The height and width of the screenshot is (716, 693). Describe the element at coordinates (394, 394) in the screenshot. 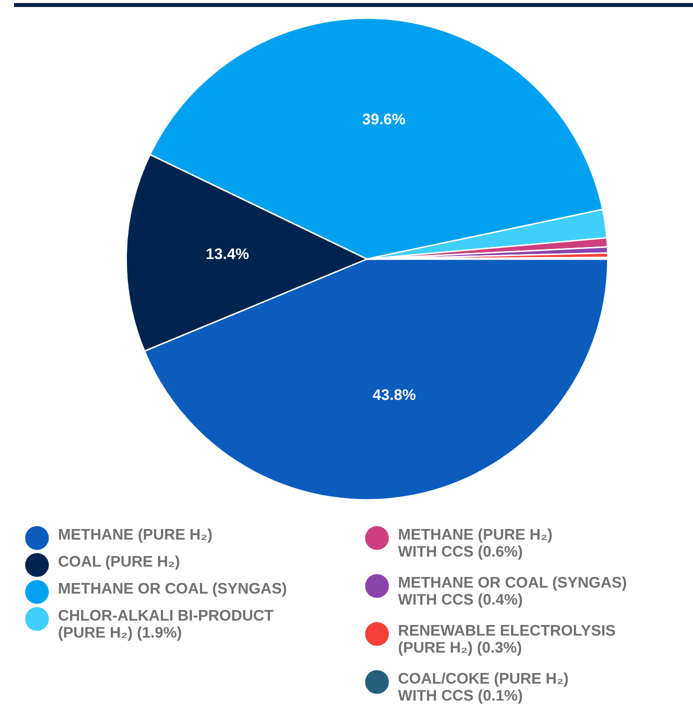

I see `data-label: 43.8%` at that location.